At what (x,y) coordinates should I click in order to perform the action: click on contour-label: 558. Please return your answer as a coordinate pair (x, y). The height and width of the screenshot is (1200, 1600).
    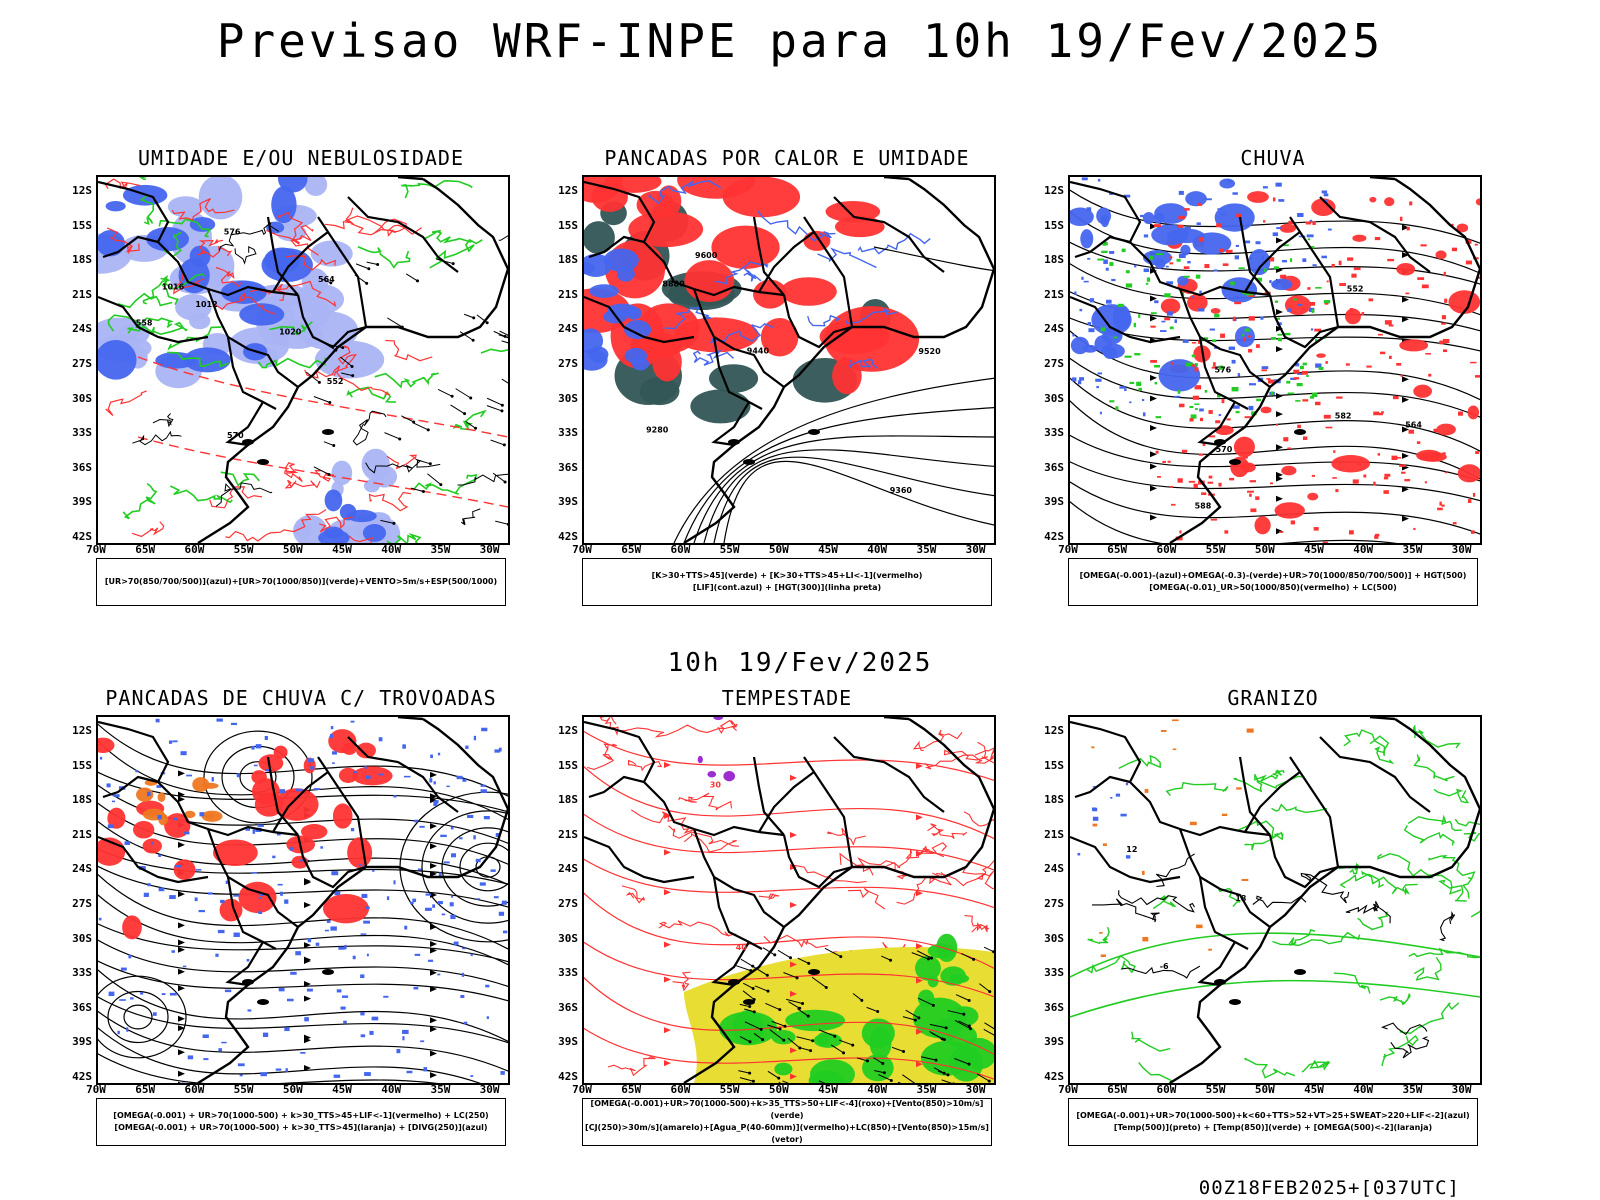
    Looking at the image, I should click on (144, 323).